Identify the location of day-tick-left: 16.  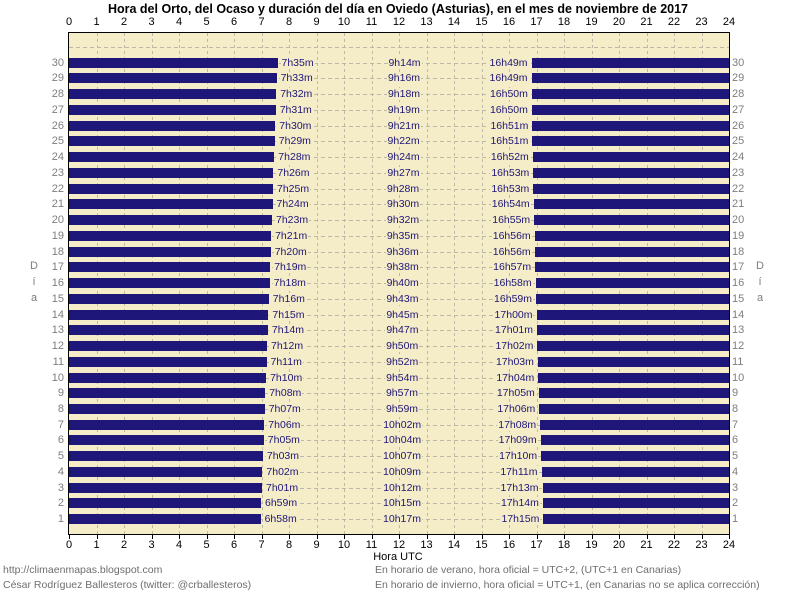
(57, 283).